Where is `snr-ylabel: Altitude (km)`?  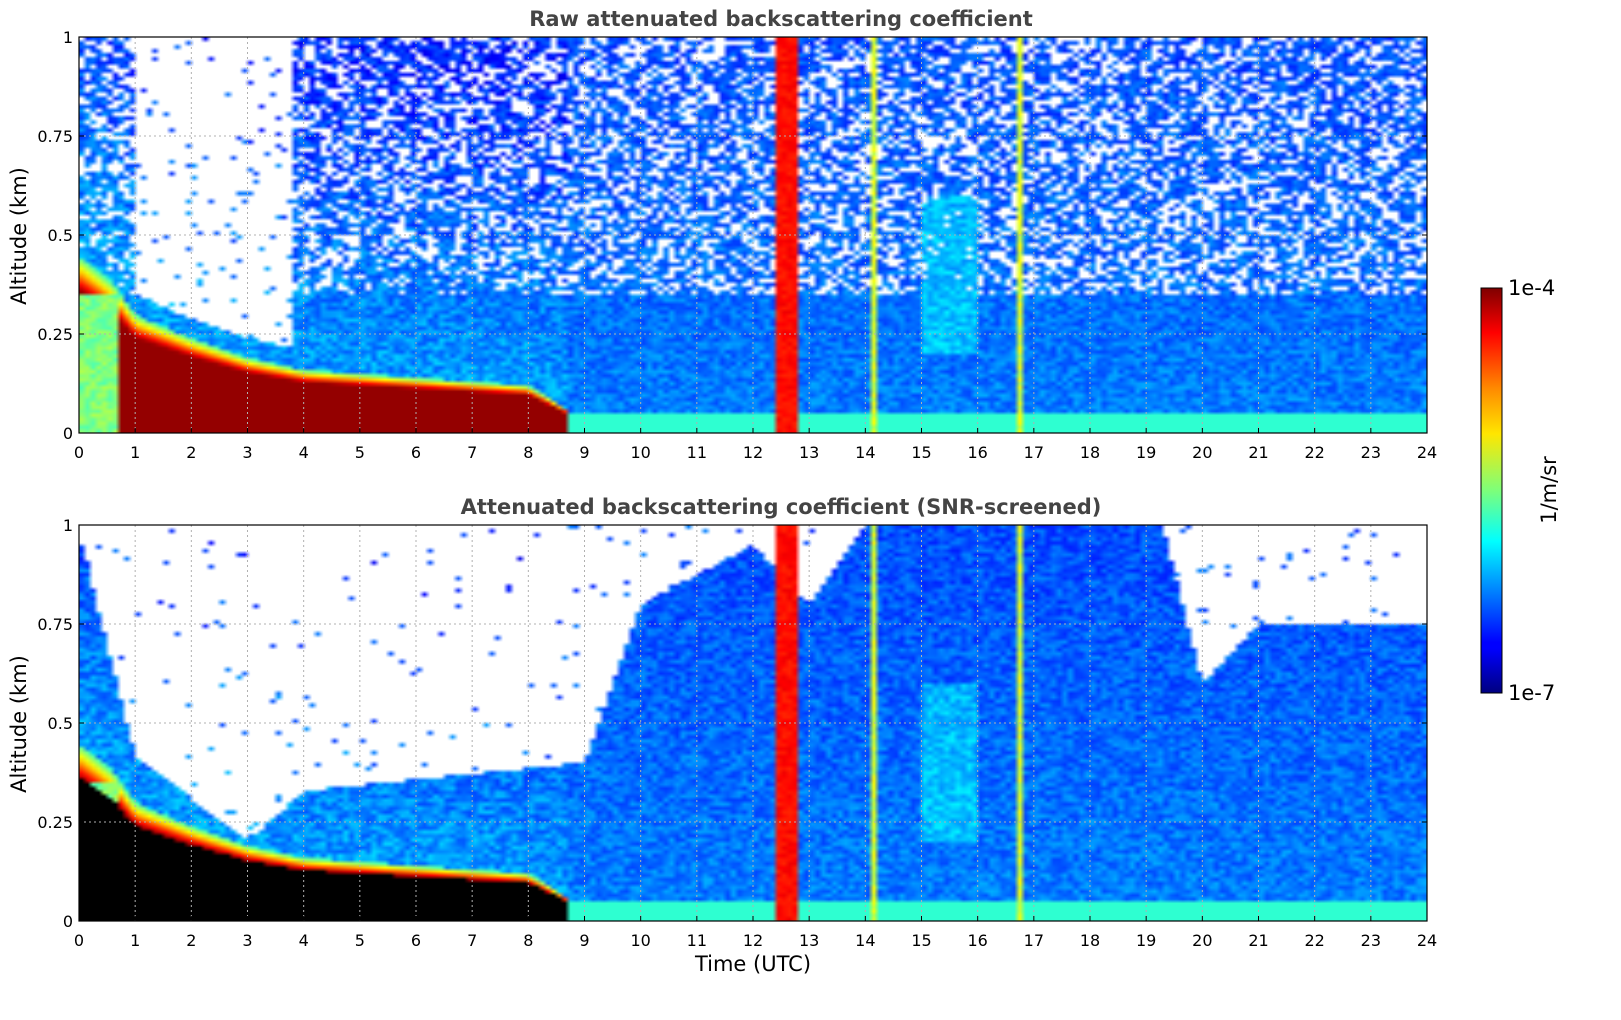
snr-ylabel: Altitude (km) is located at coordinates (19, 724).